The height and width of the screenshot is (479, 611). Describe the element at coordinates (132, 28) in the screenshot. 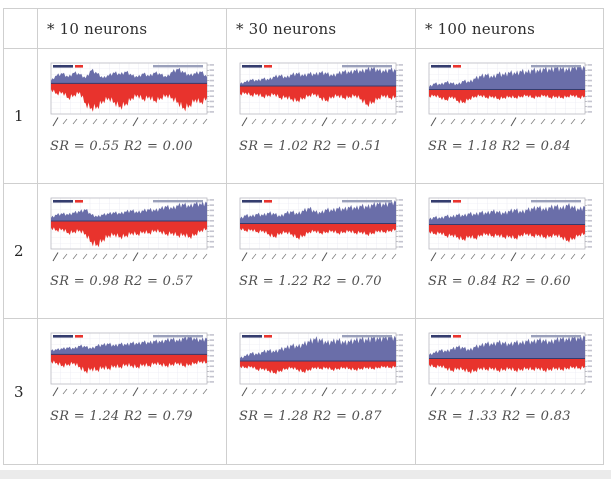

I see `col-header-10-neurons: * 10 neurons` at that location.